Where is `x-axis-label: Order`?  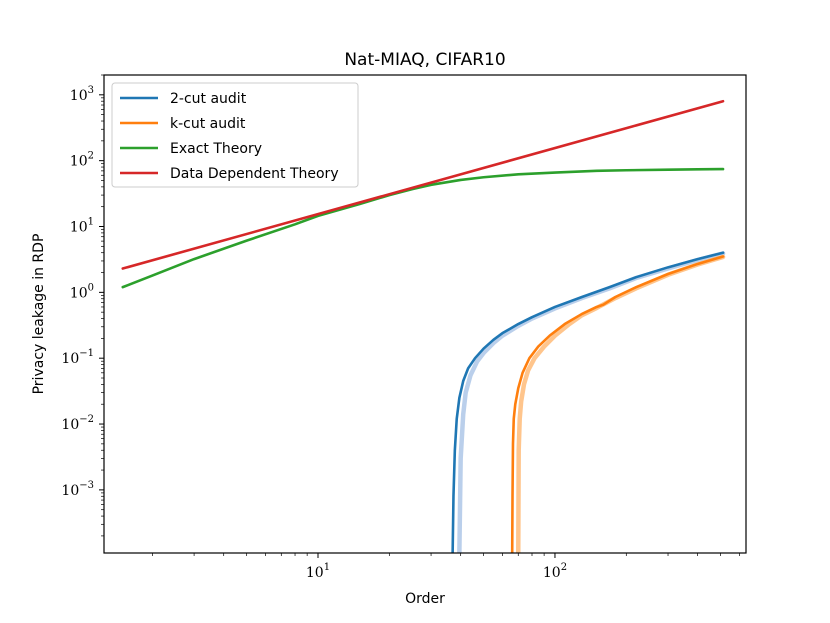 x-axis-label: Order is located at coordinates (425, 599).